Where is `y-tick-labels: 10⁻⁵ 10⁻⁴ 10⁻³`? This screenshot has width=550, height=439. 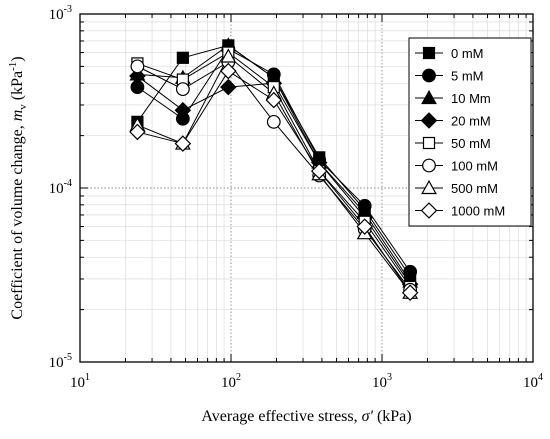
y-tick-labels: 10⁻⁵ 10⁻⁴ 10⁻³ is located at coordinates (60, 187).